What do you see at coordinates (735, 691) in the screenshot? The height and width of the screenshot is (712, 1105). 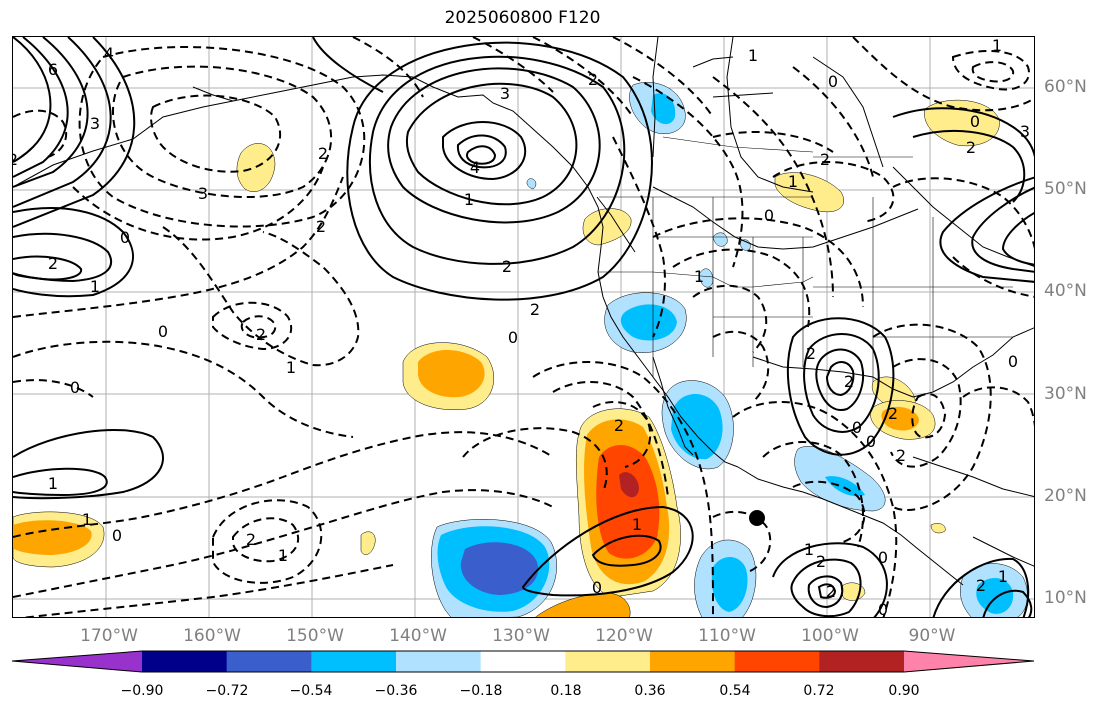 I see `colorbar-tick: 0.54` at bounding box center [735, 691].